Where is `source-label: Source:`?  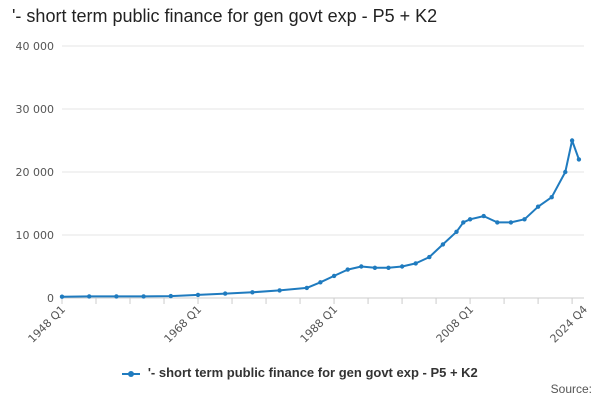
source-label: Source: is located at coordinates (571, 389).